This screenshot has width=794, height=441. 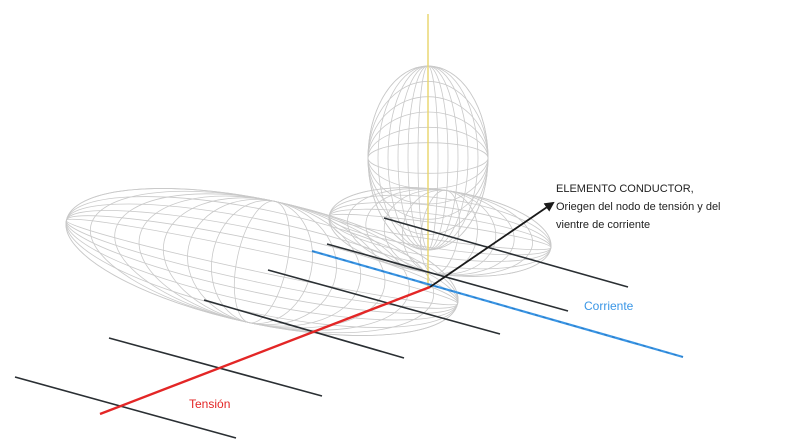 What do you see at coordinates (210, 404) in the screenshot?
I see `tension-label: Tensión` at bounding box center [210, 404].